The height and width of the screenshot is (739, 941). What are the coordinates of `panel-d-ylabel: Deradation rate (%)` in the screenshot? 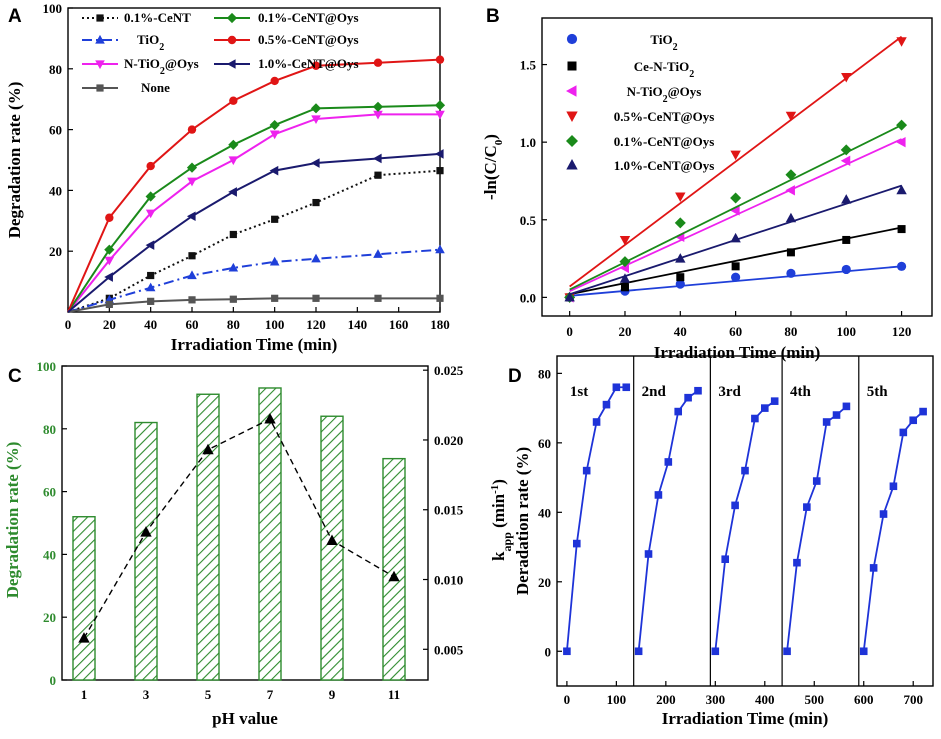 It's located at (522, 521).